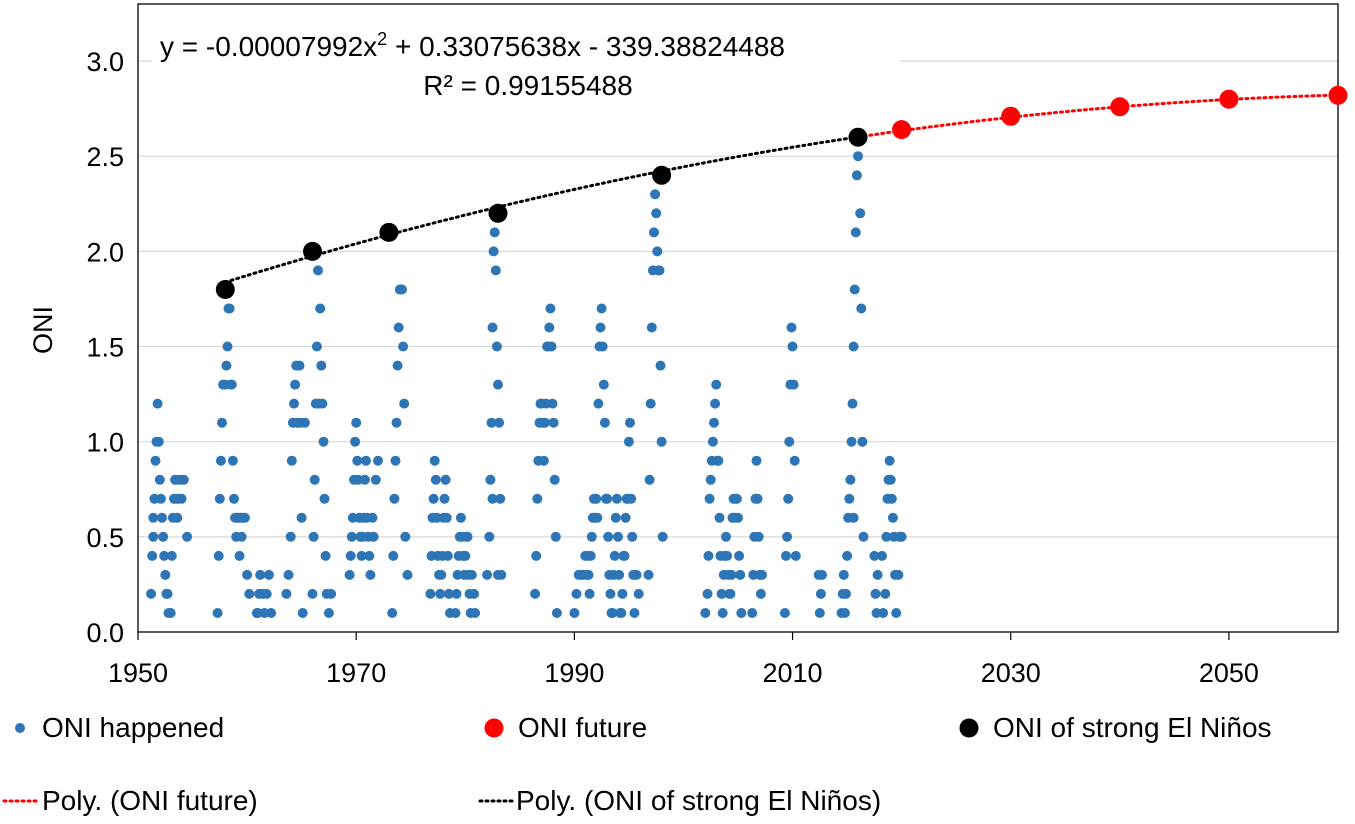 This screenshot has width=1355, height=824. I want to click on point-oni-strong, so click(498, 213).